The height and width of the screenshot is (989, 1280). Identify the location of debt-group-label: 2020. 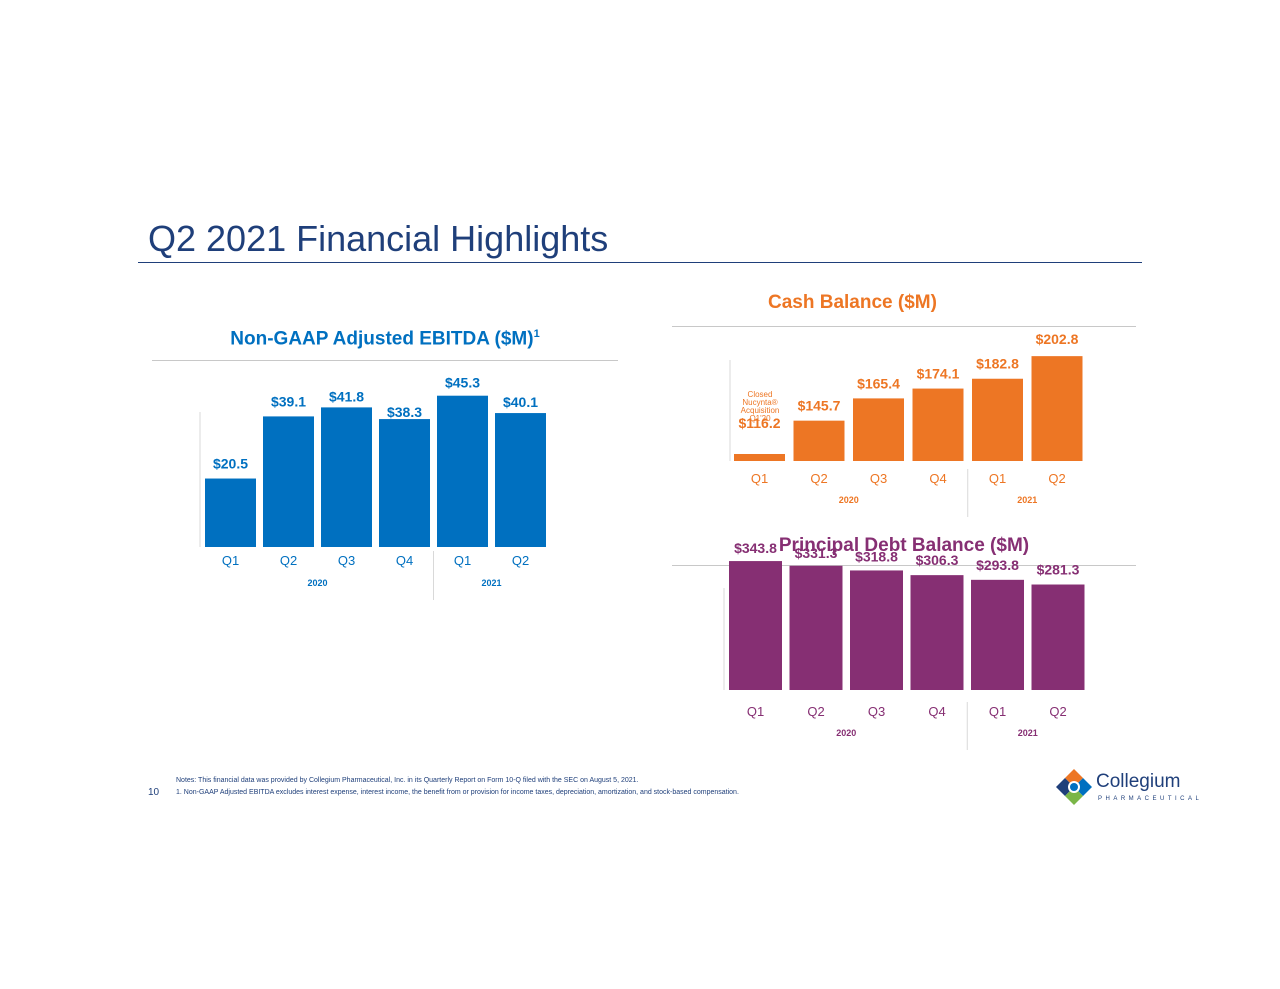
(846, 733).